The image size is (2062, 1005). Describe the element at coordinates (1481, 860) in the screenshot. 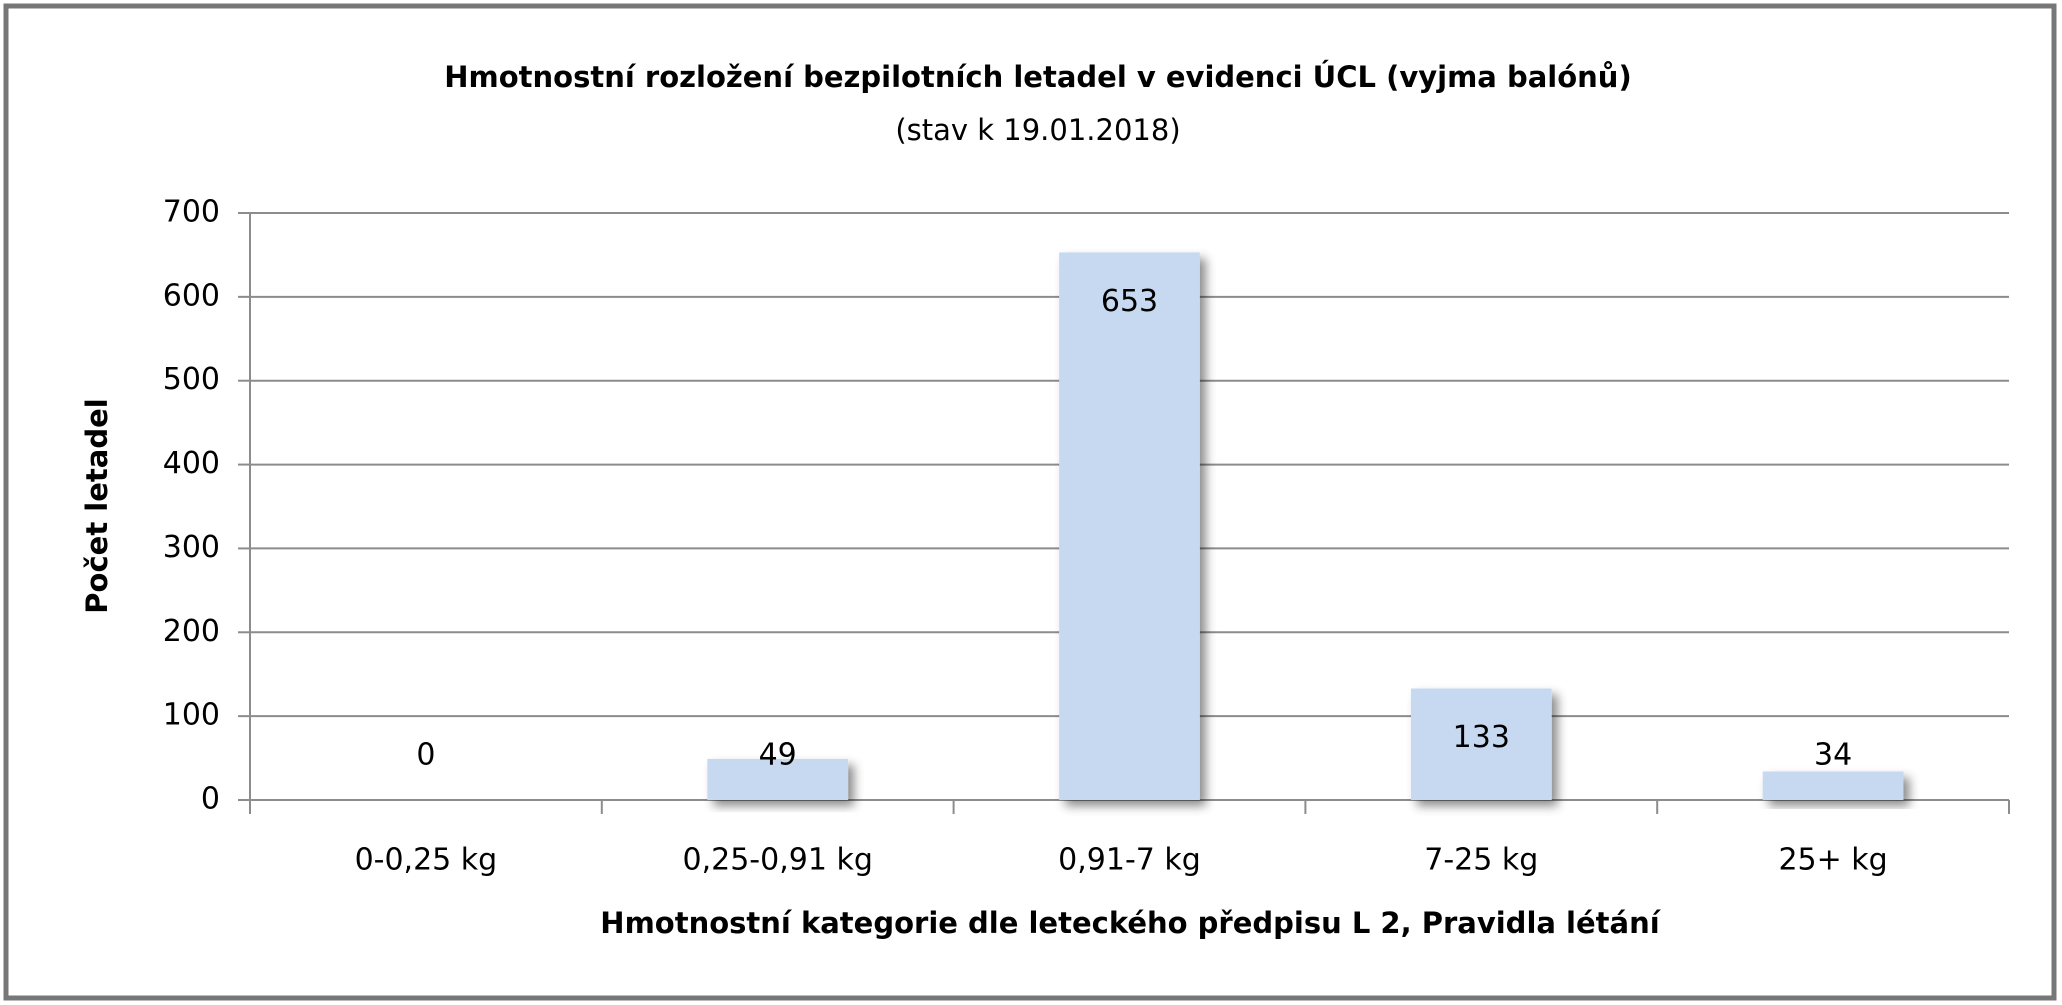

I see `x-tick-label: 7-25 kg` at that location.